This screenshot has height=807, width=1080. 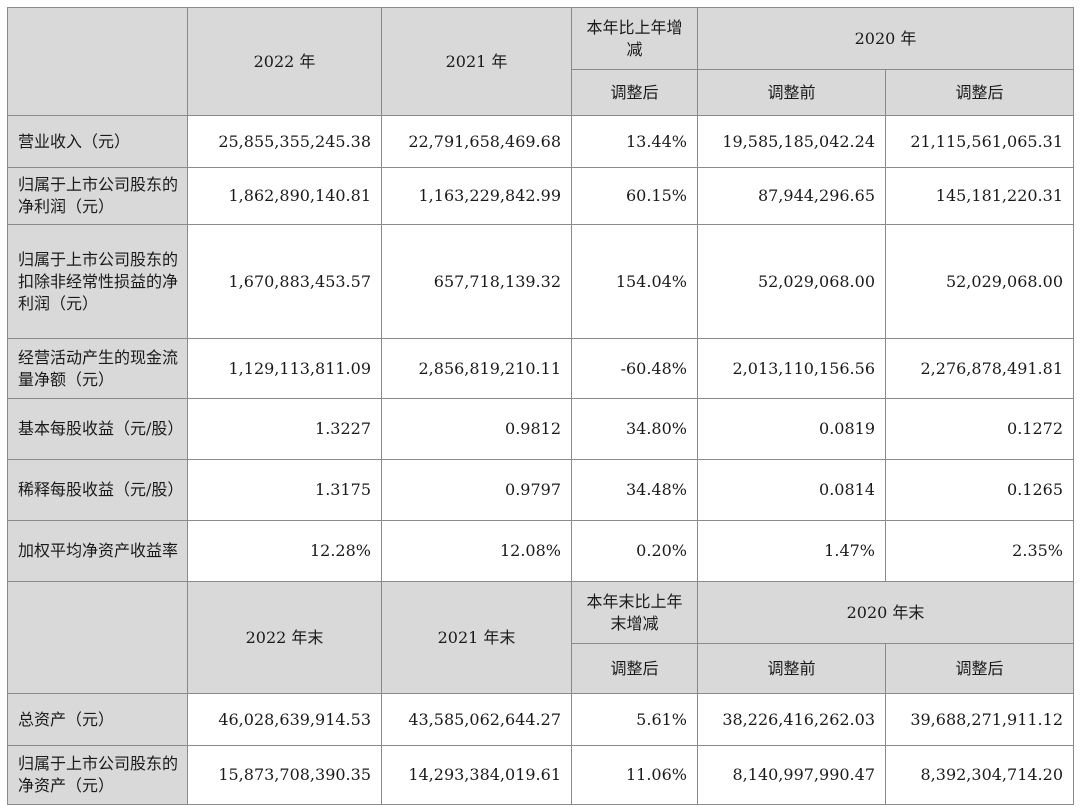 What do you see at coordinates (634, 668) in the screenshot?
I see `header2-sub-change: 调整后` at bounding box center [634, 668].